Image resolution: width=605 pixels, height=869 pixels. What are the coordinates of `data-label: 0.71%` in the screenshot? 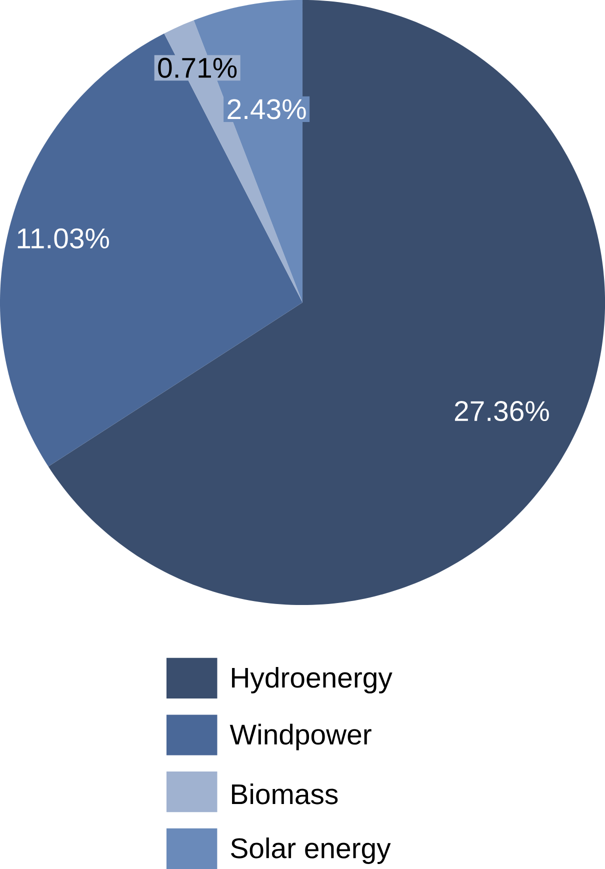 It's located at (197, 68).